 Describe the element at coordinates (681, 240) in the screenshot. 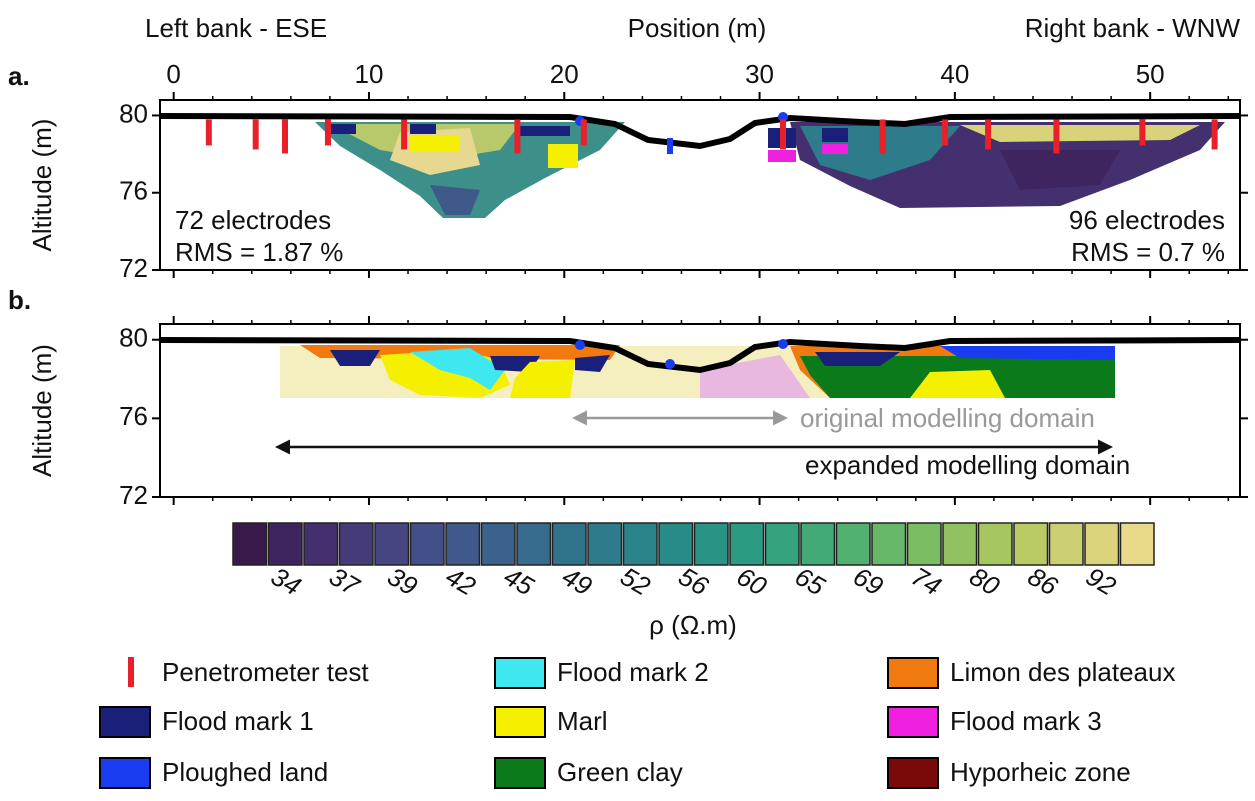

I see `survey-markers` at that location.